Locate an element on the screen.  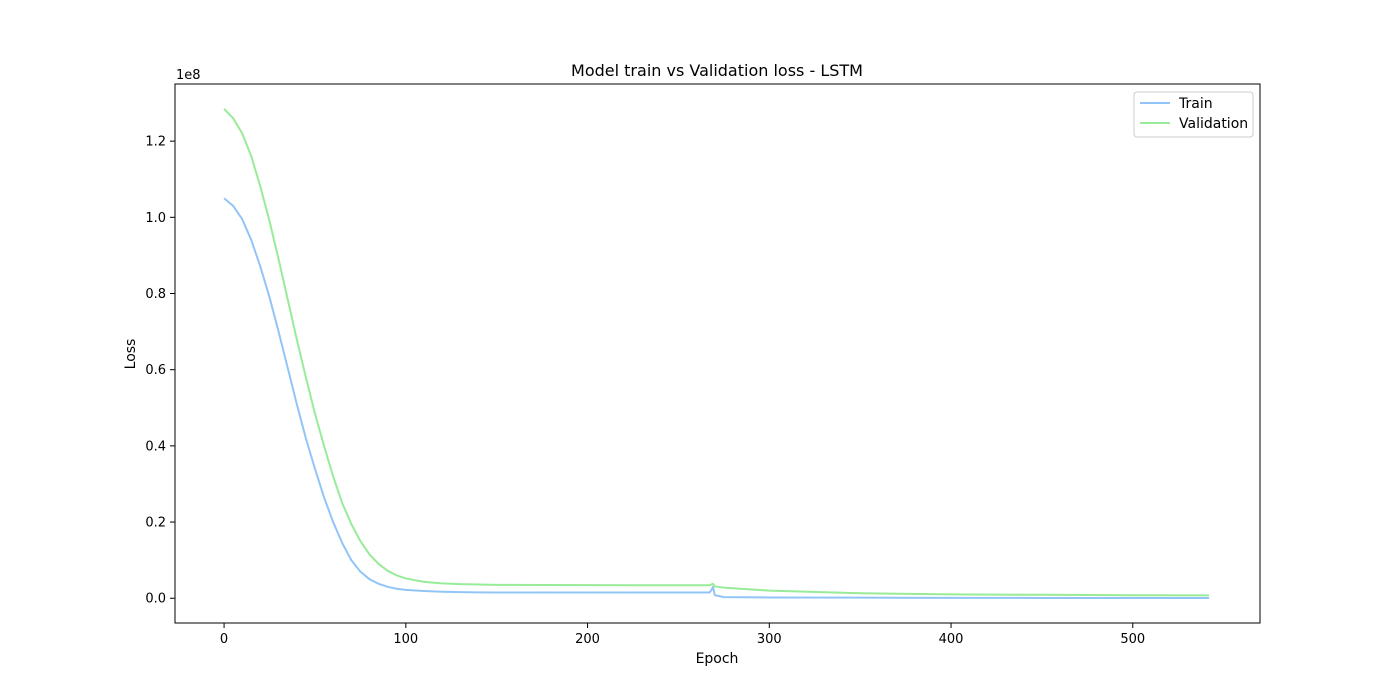
y-axis-offset-text: 1e8 is located at coordinates (188, 75).